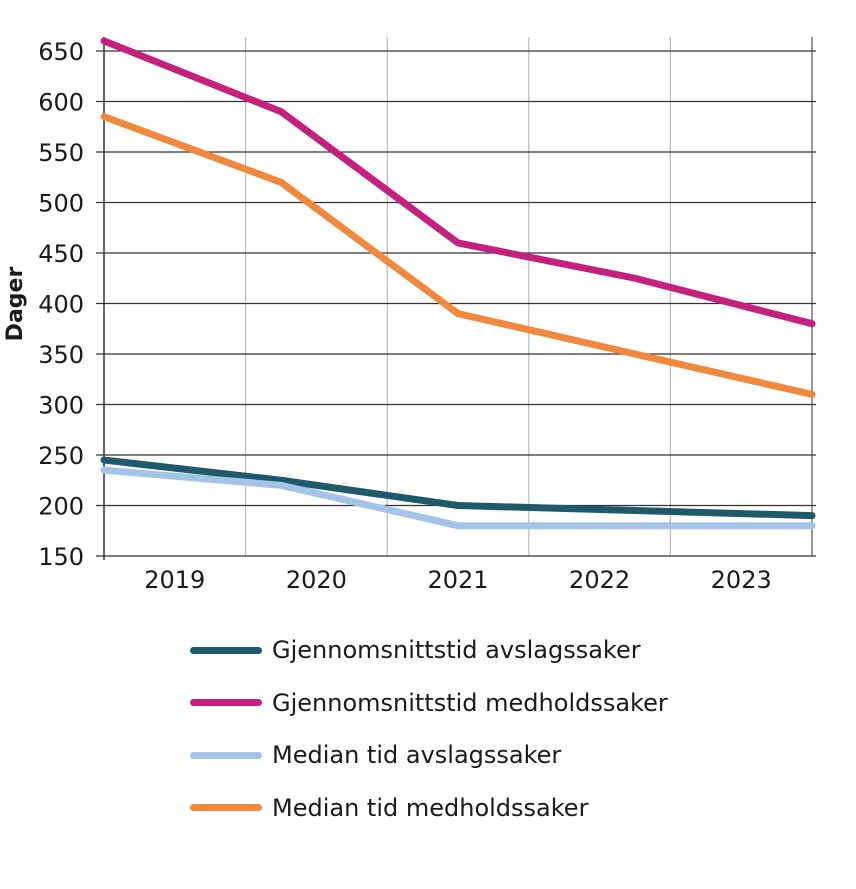 The height and width of the screenshot is (889, 856). What do you see at coordinates (61, 557) in the screenshot?
I see `y-tick-label: 150` at bounding box center [61, 557].